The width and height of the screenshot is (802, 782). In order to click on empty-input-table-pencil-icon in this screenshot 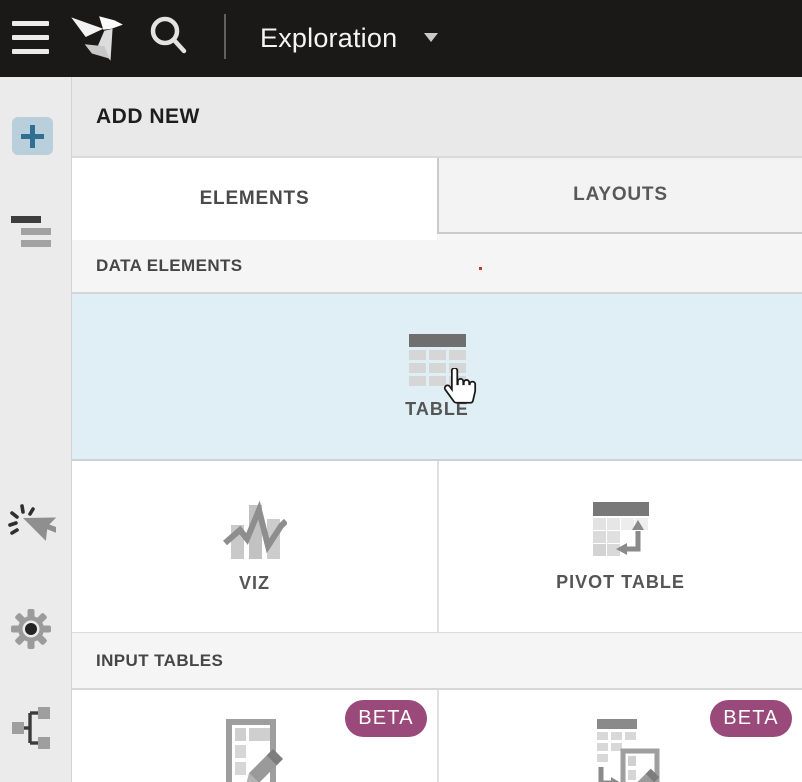, I will do `click(254, 750)`.